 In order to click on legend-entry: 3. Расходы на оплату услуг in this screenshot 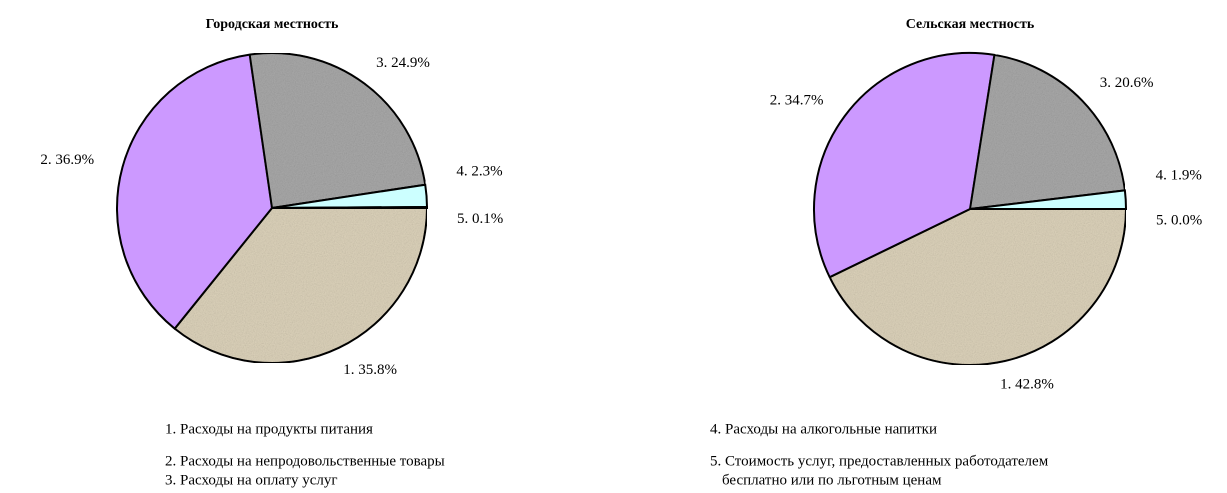, I will do `click(251, 480)`.